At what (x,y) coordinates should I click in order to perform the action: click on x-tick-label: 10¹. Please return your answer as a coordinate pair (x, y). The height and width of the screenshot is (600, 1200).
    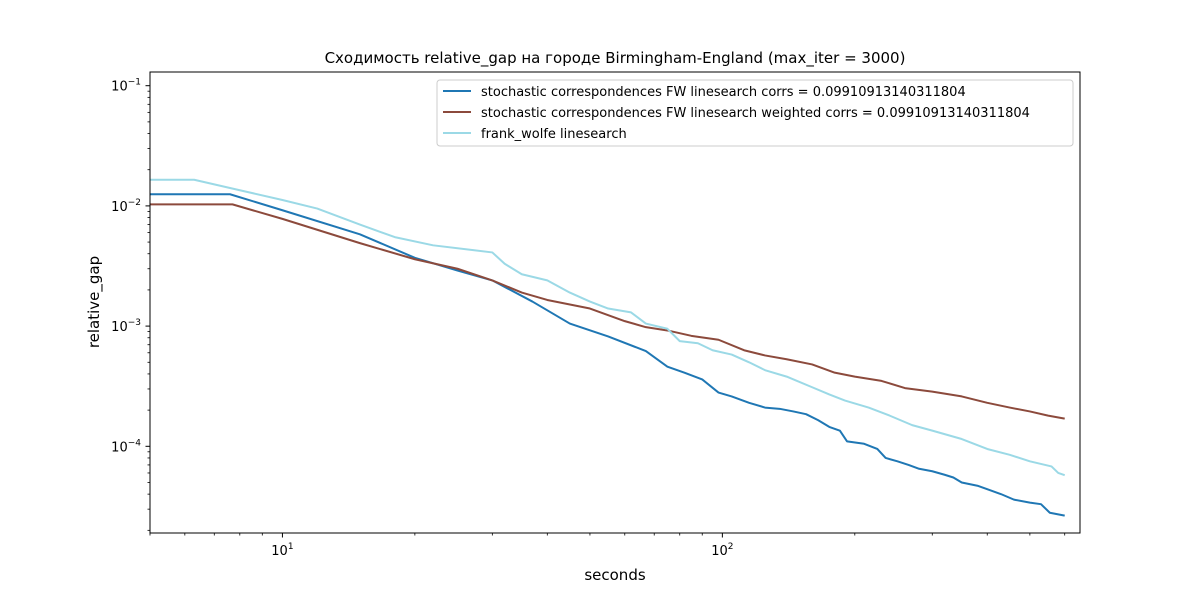
    Looking at the image, I should click on (282, 550).